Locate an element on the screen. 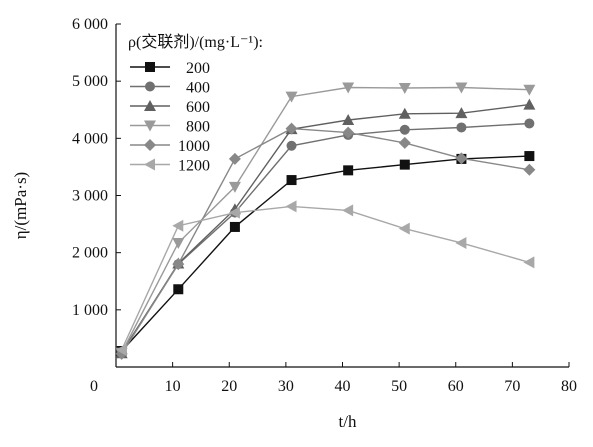  legend-title: ρ(交联剂)/(mg·L⁻¹): is located at coordinates (195, 42).